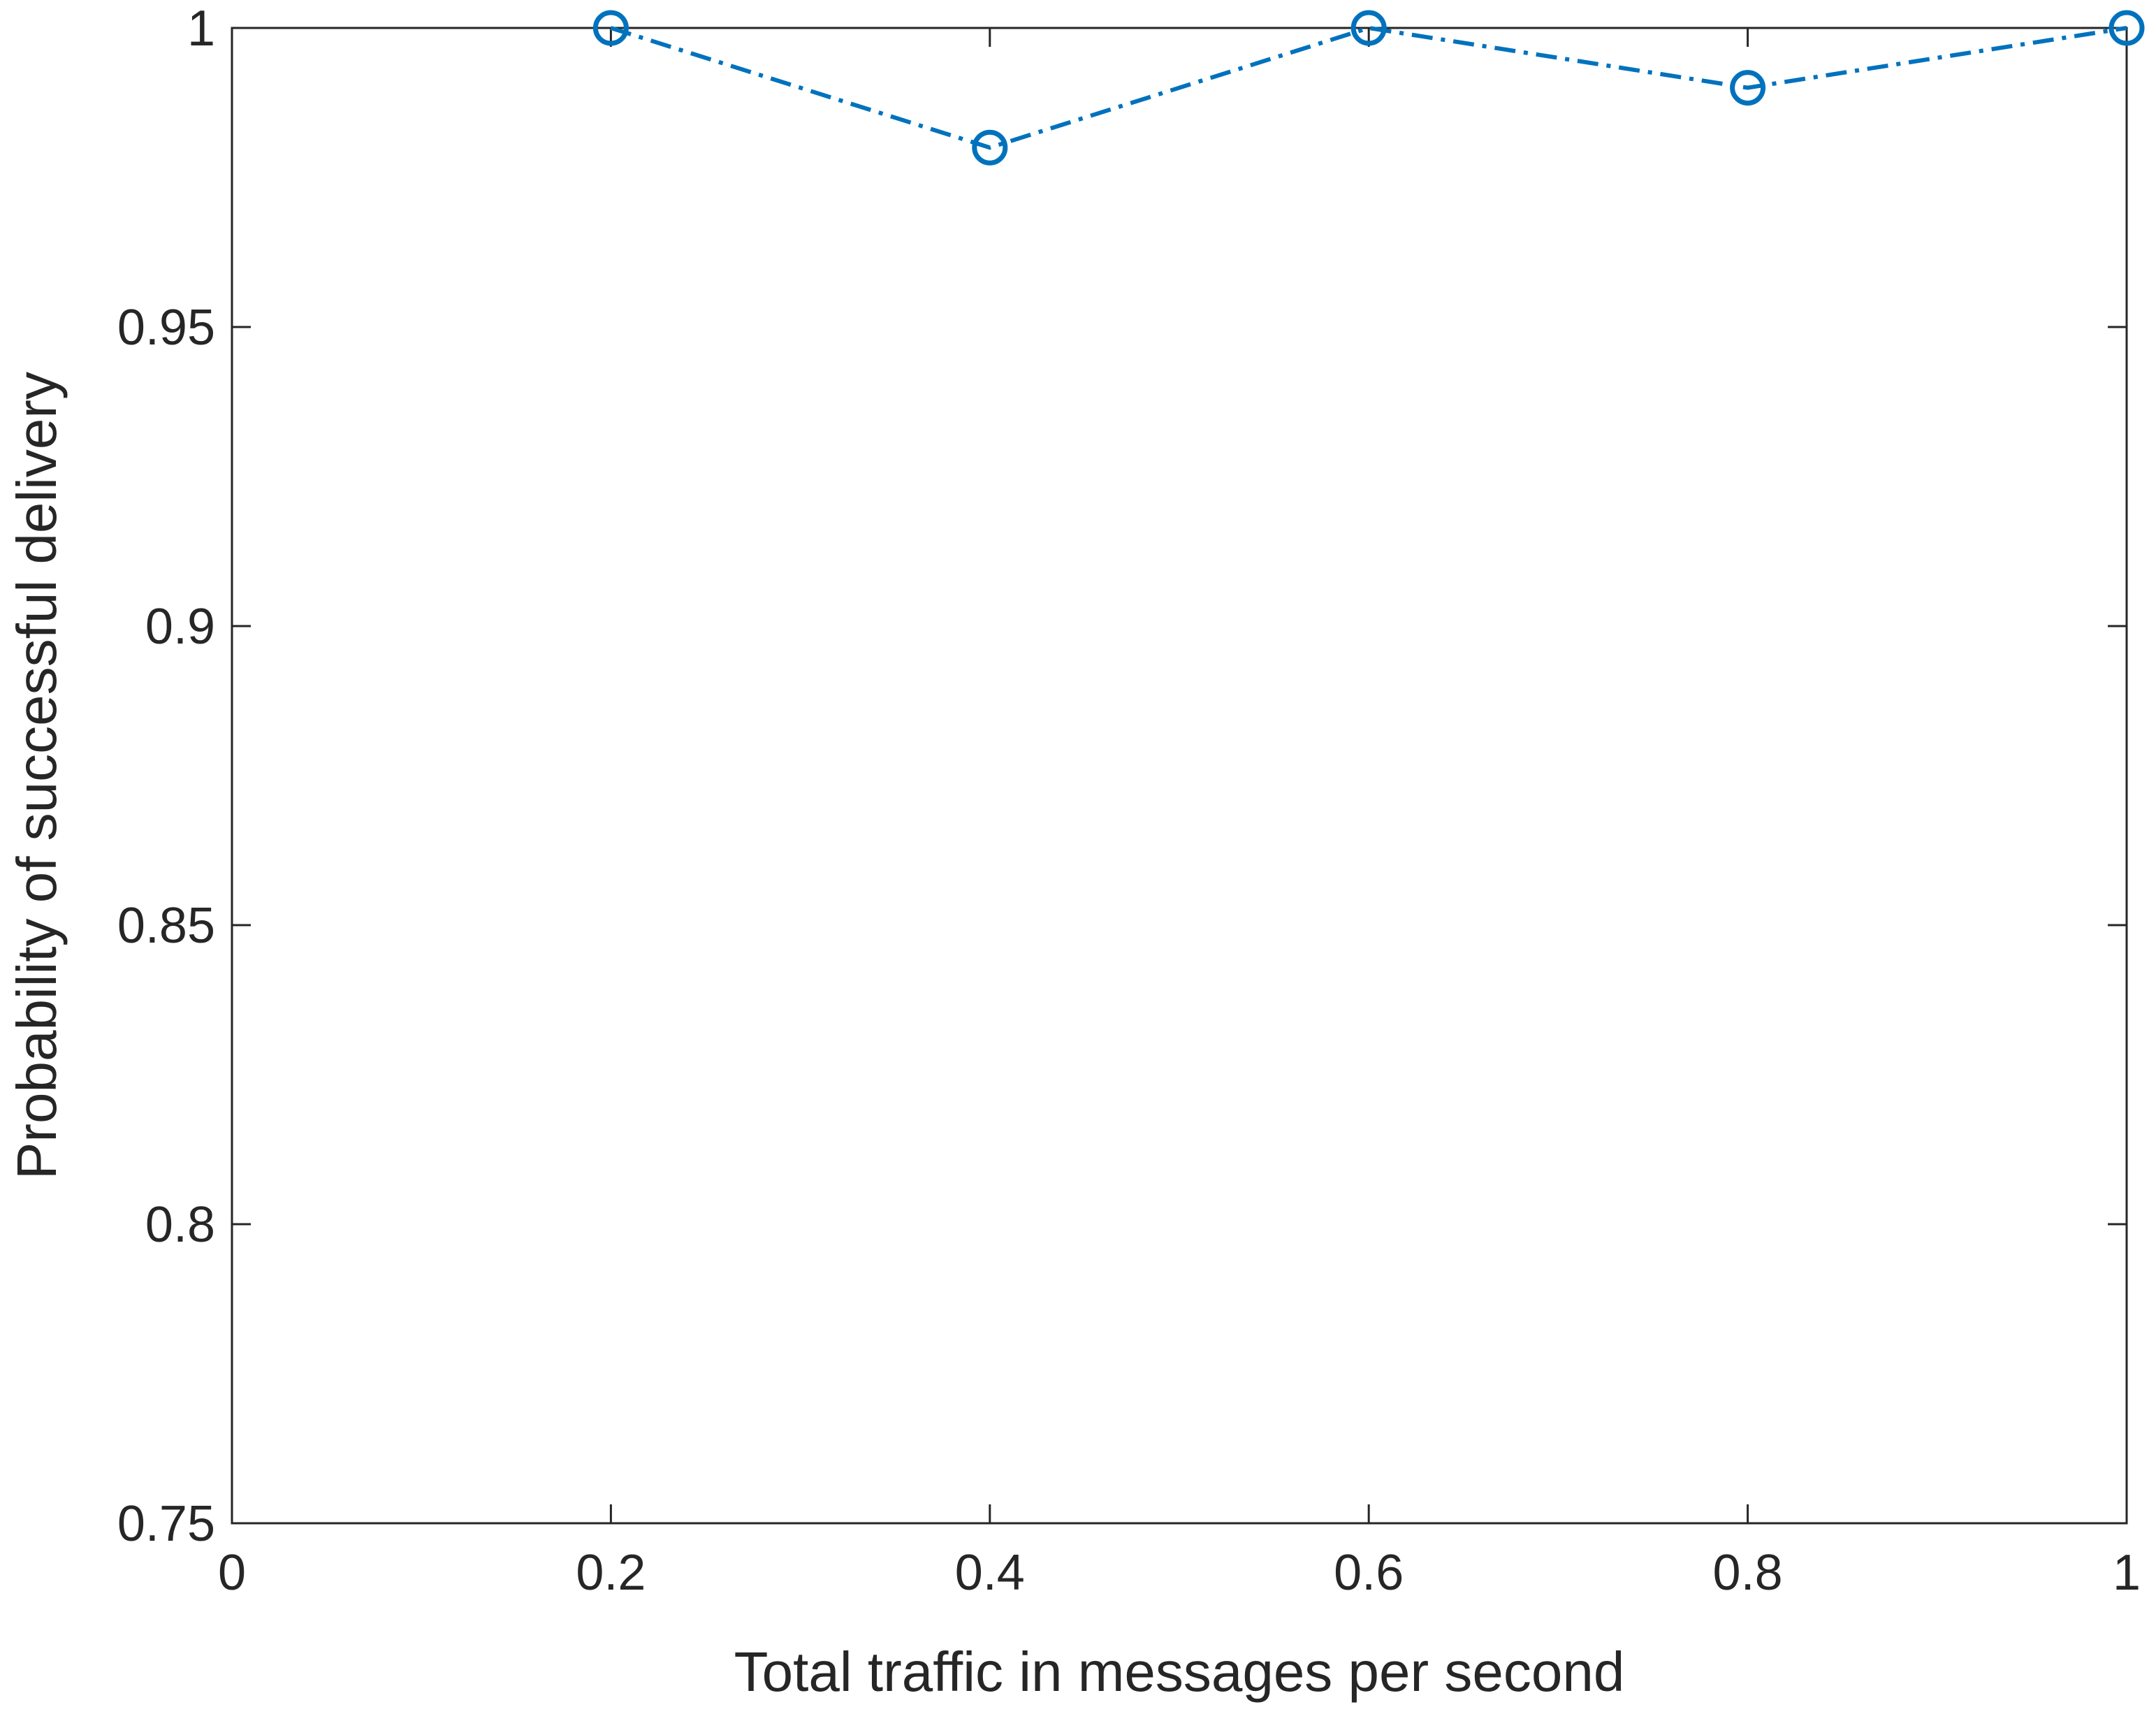  What do you see at coordinates (1179, 1672) in the screenshot?
I see `x-axis-label: Total traffic in messages per second` at bounding box center [1179, 1672].